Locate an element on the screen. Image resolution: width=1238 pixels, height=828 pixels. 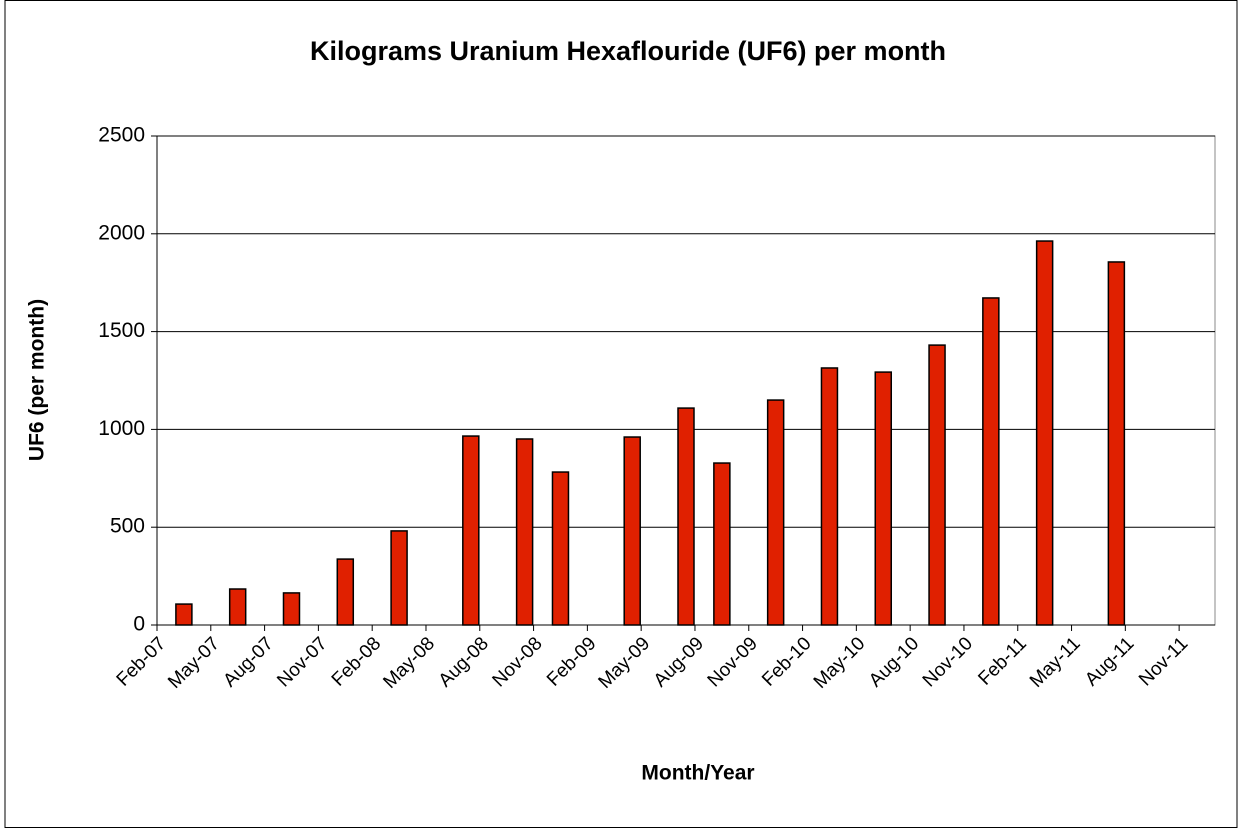
x-axis-label: Month/Year is located at coordinates (697, 773).